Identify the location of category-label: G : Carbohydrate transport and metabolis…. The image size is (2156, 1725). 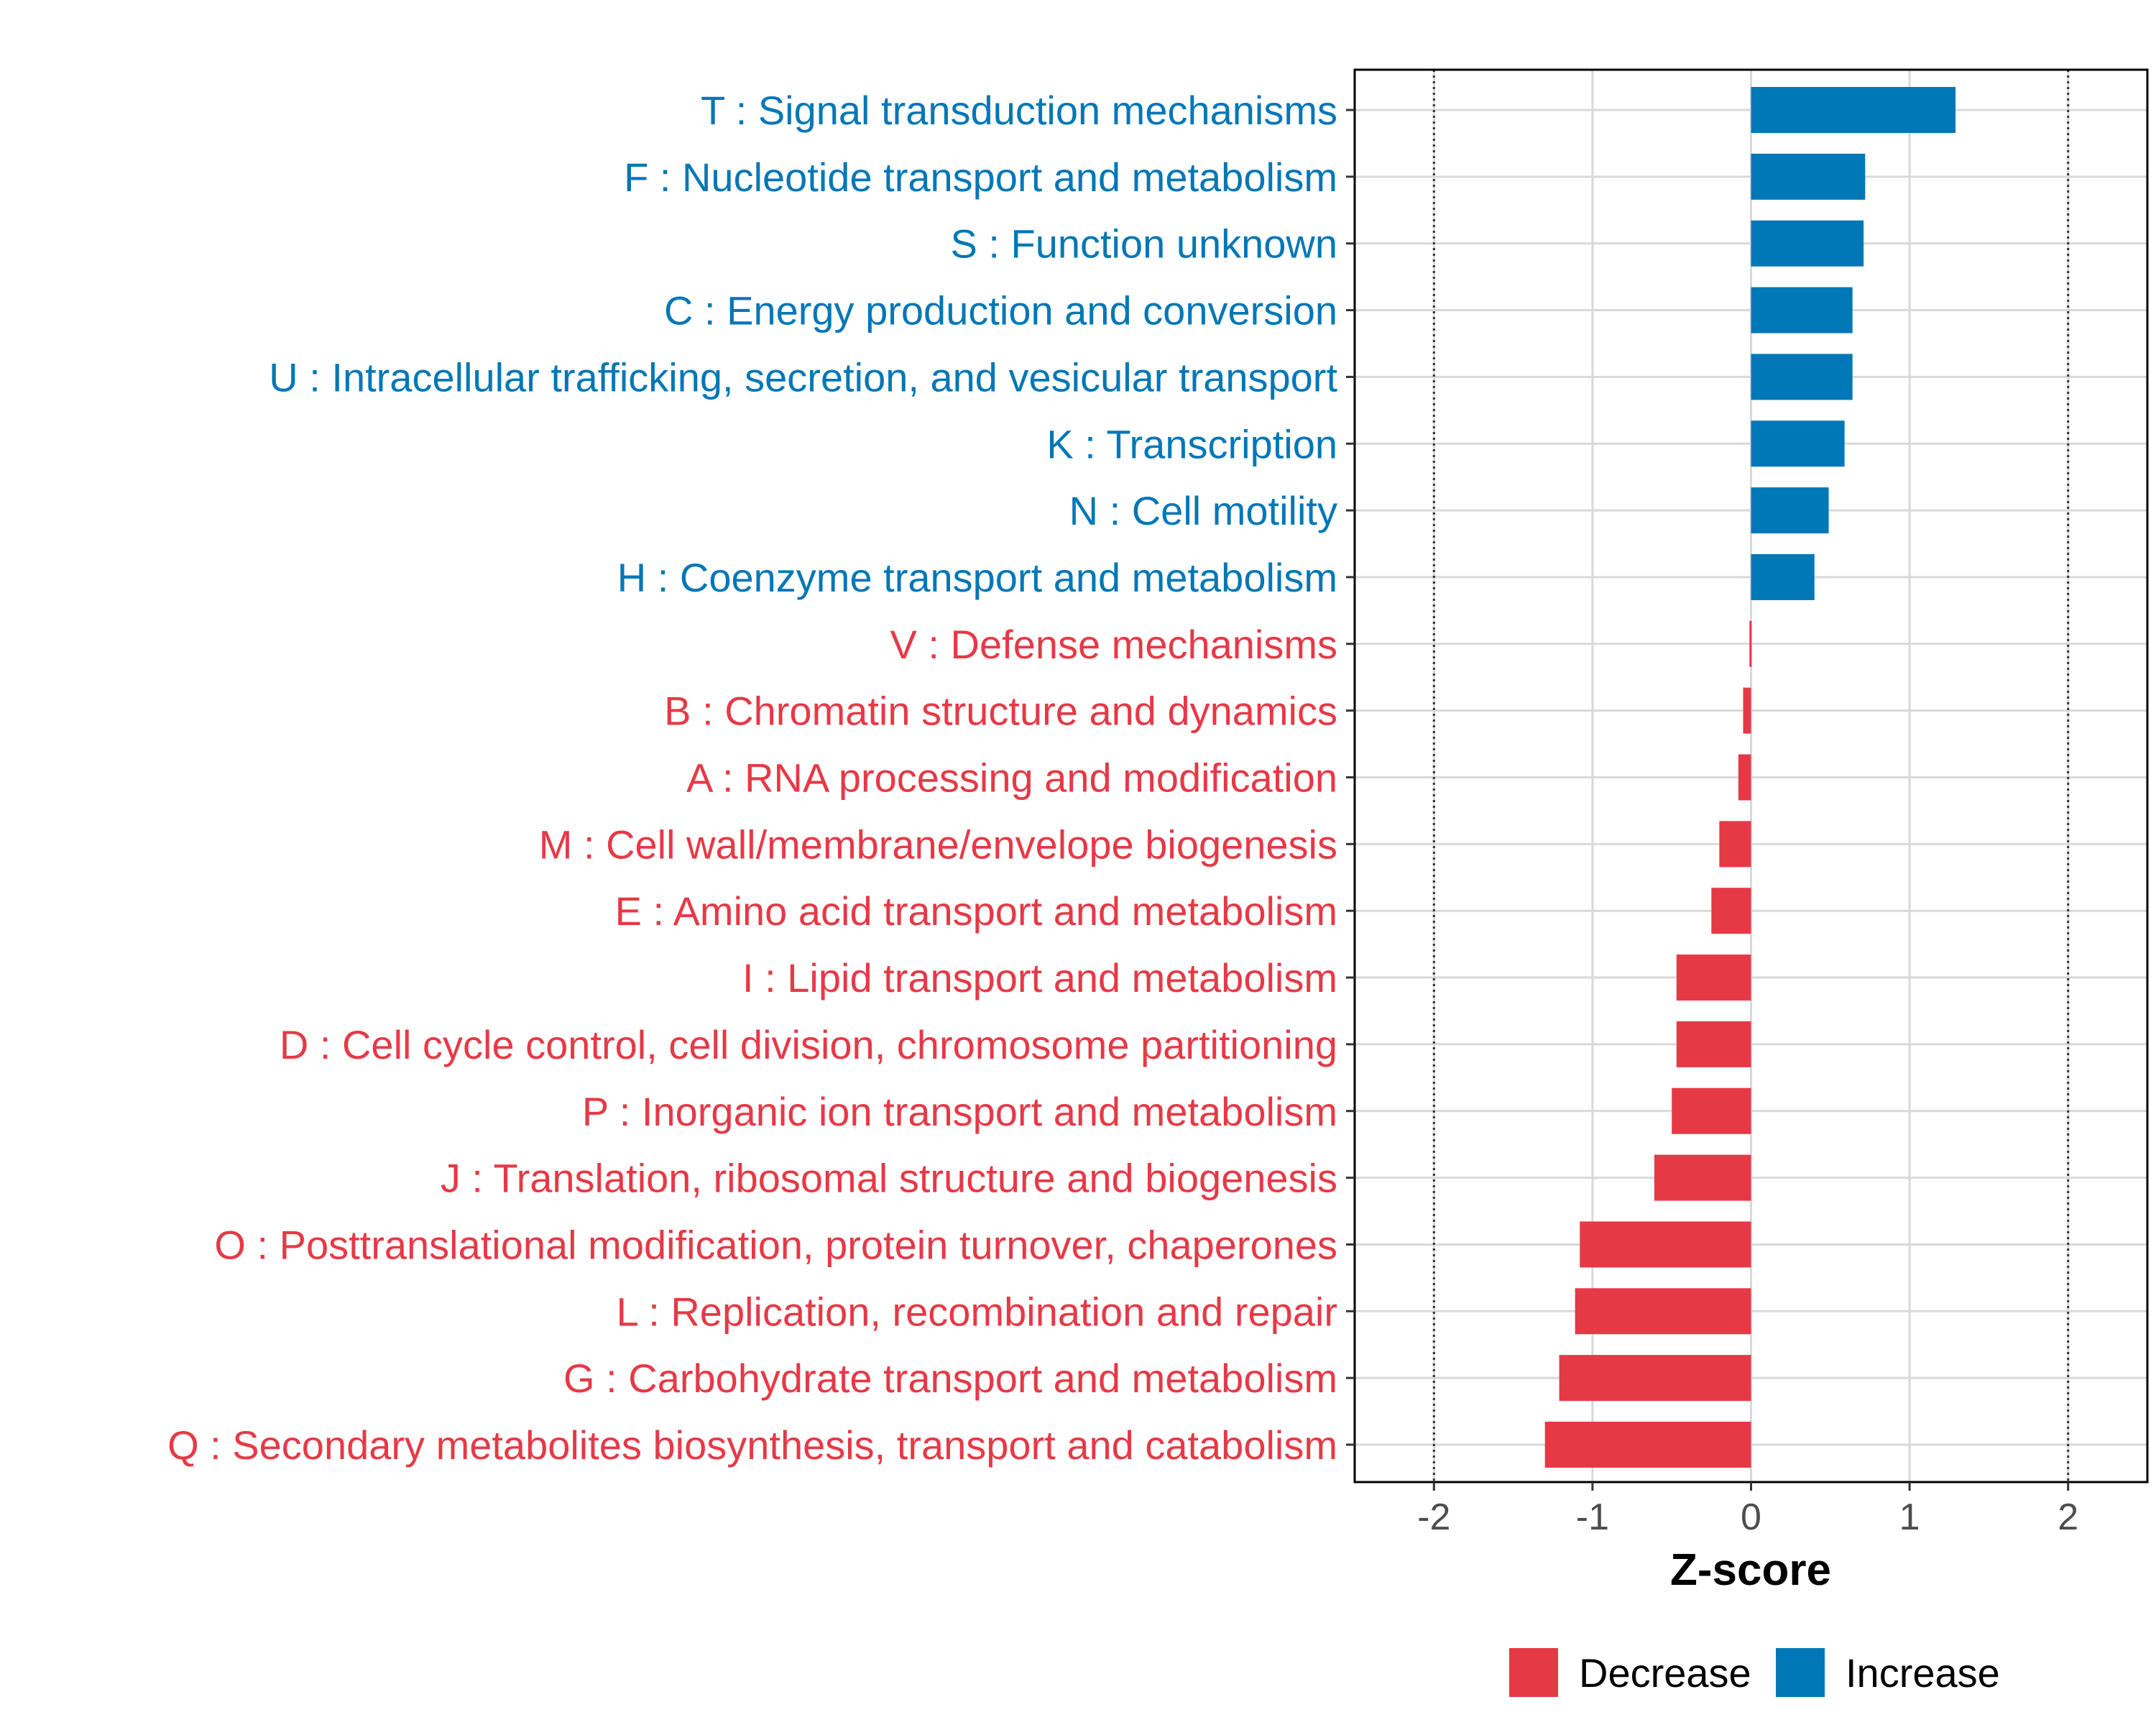
(950, 1378).